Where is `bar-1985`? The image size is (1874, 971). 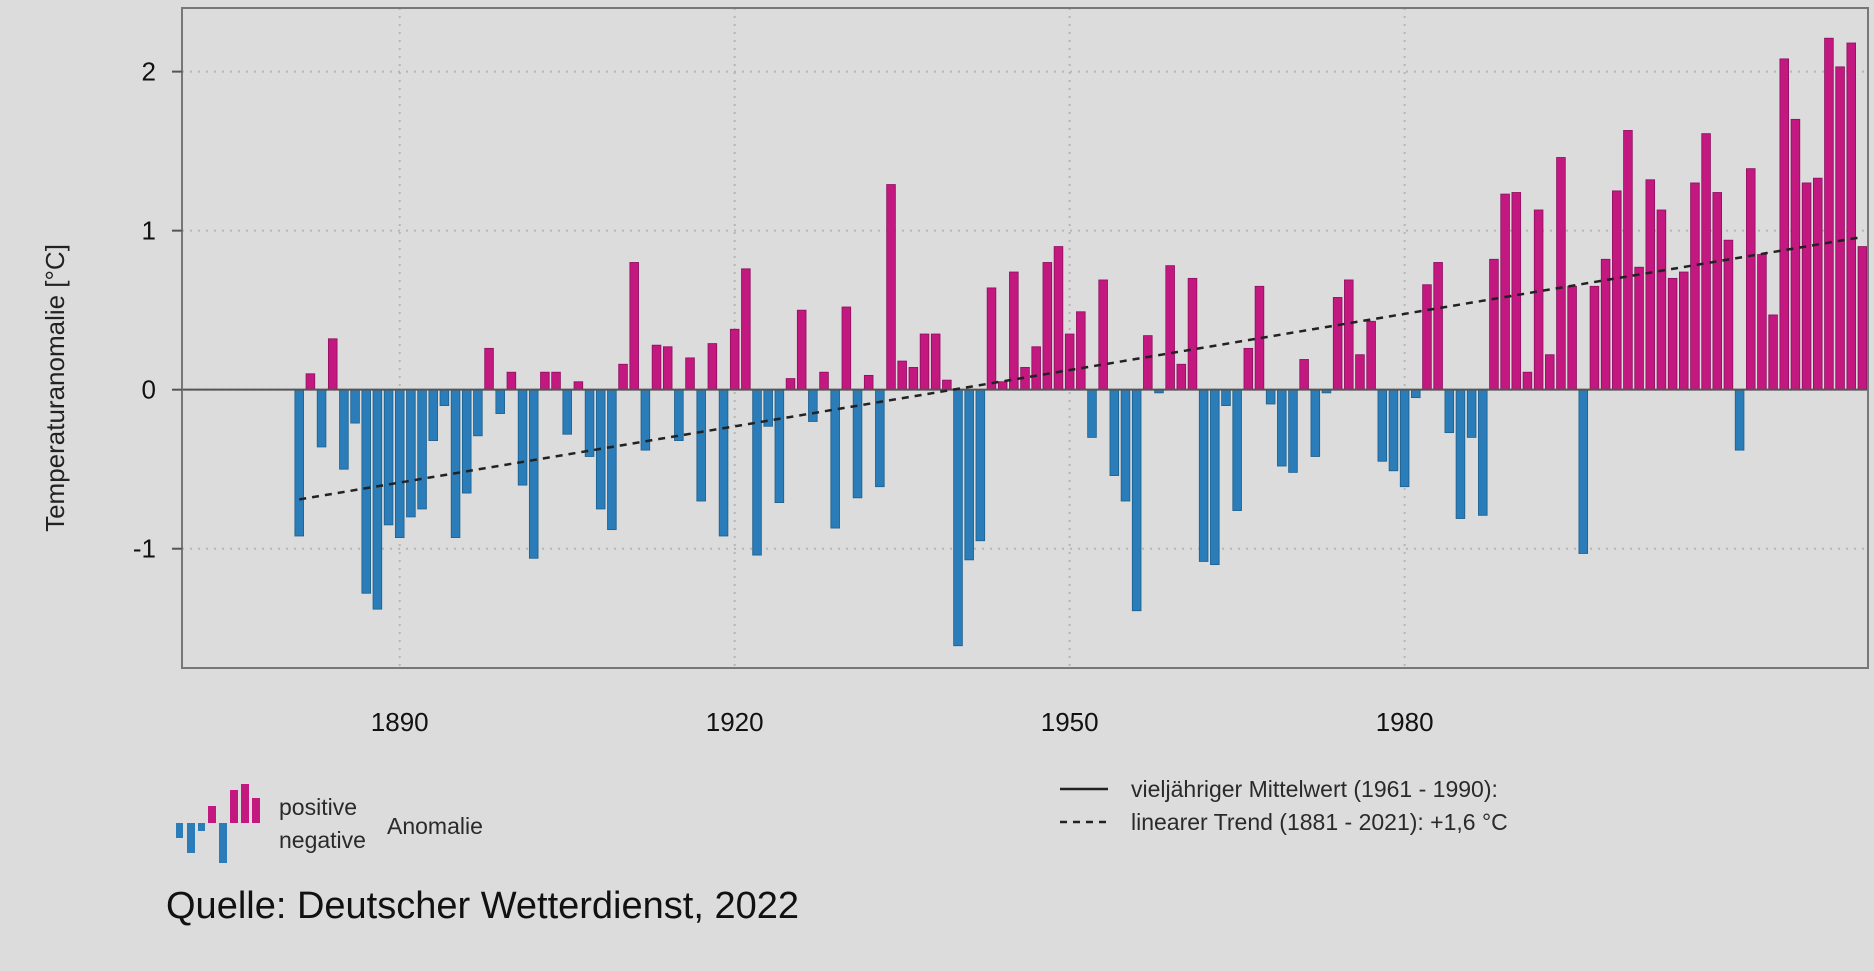
bar-1985 is located at coordinates (1460, 454).